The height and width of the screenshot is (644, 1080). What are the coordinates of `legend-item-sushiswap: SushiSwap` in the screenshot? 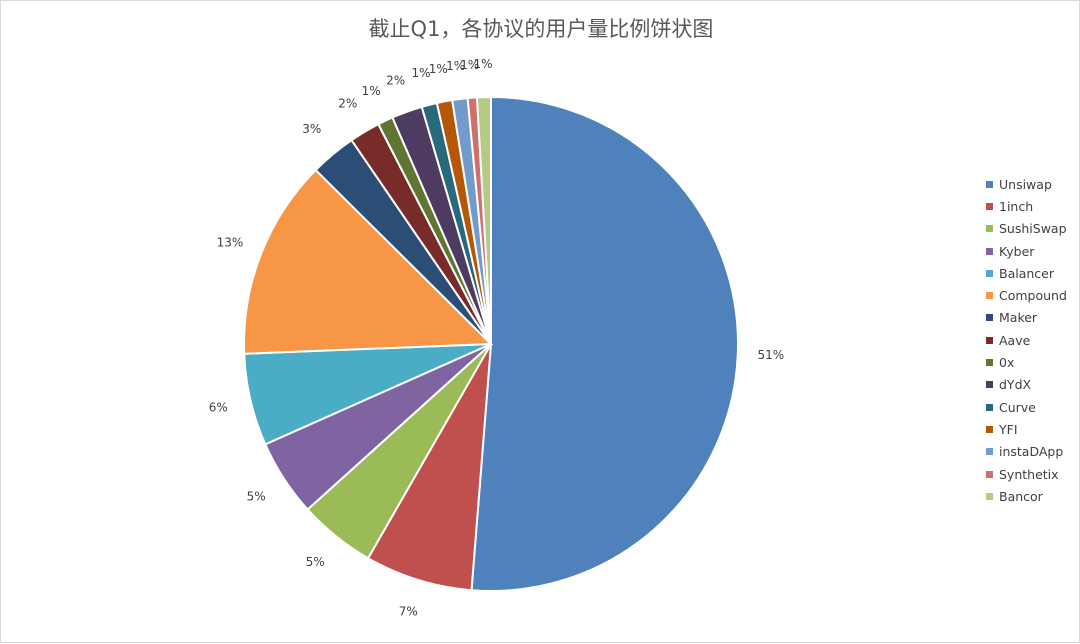 It's located at (1026, 229).